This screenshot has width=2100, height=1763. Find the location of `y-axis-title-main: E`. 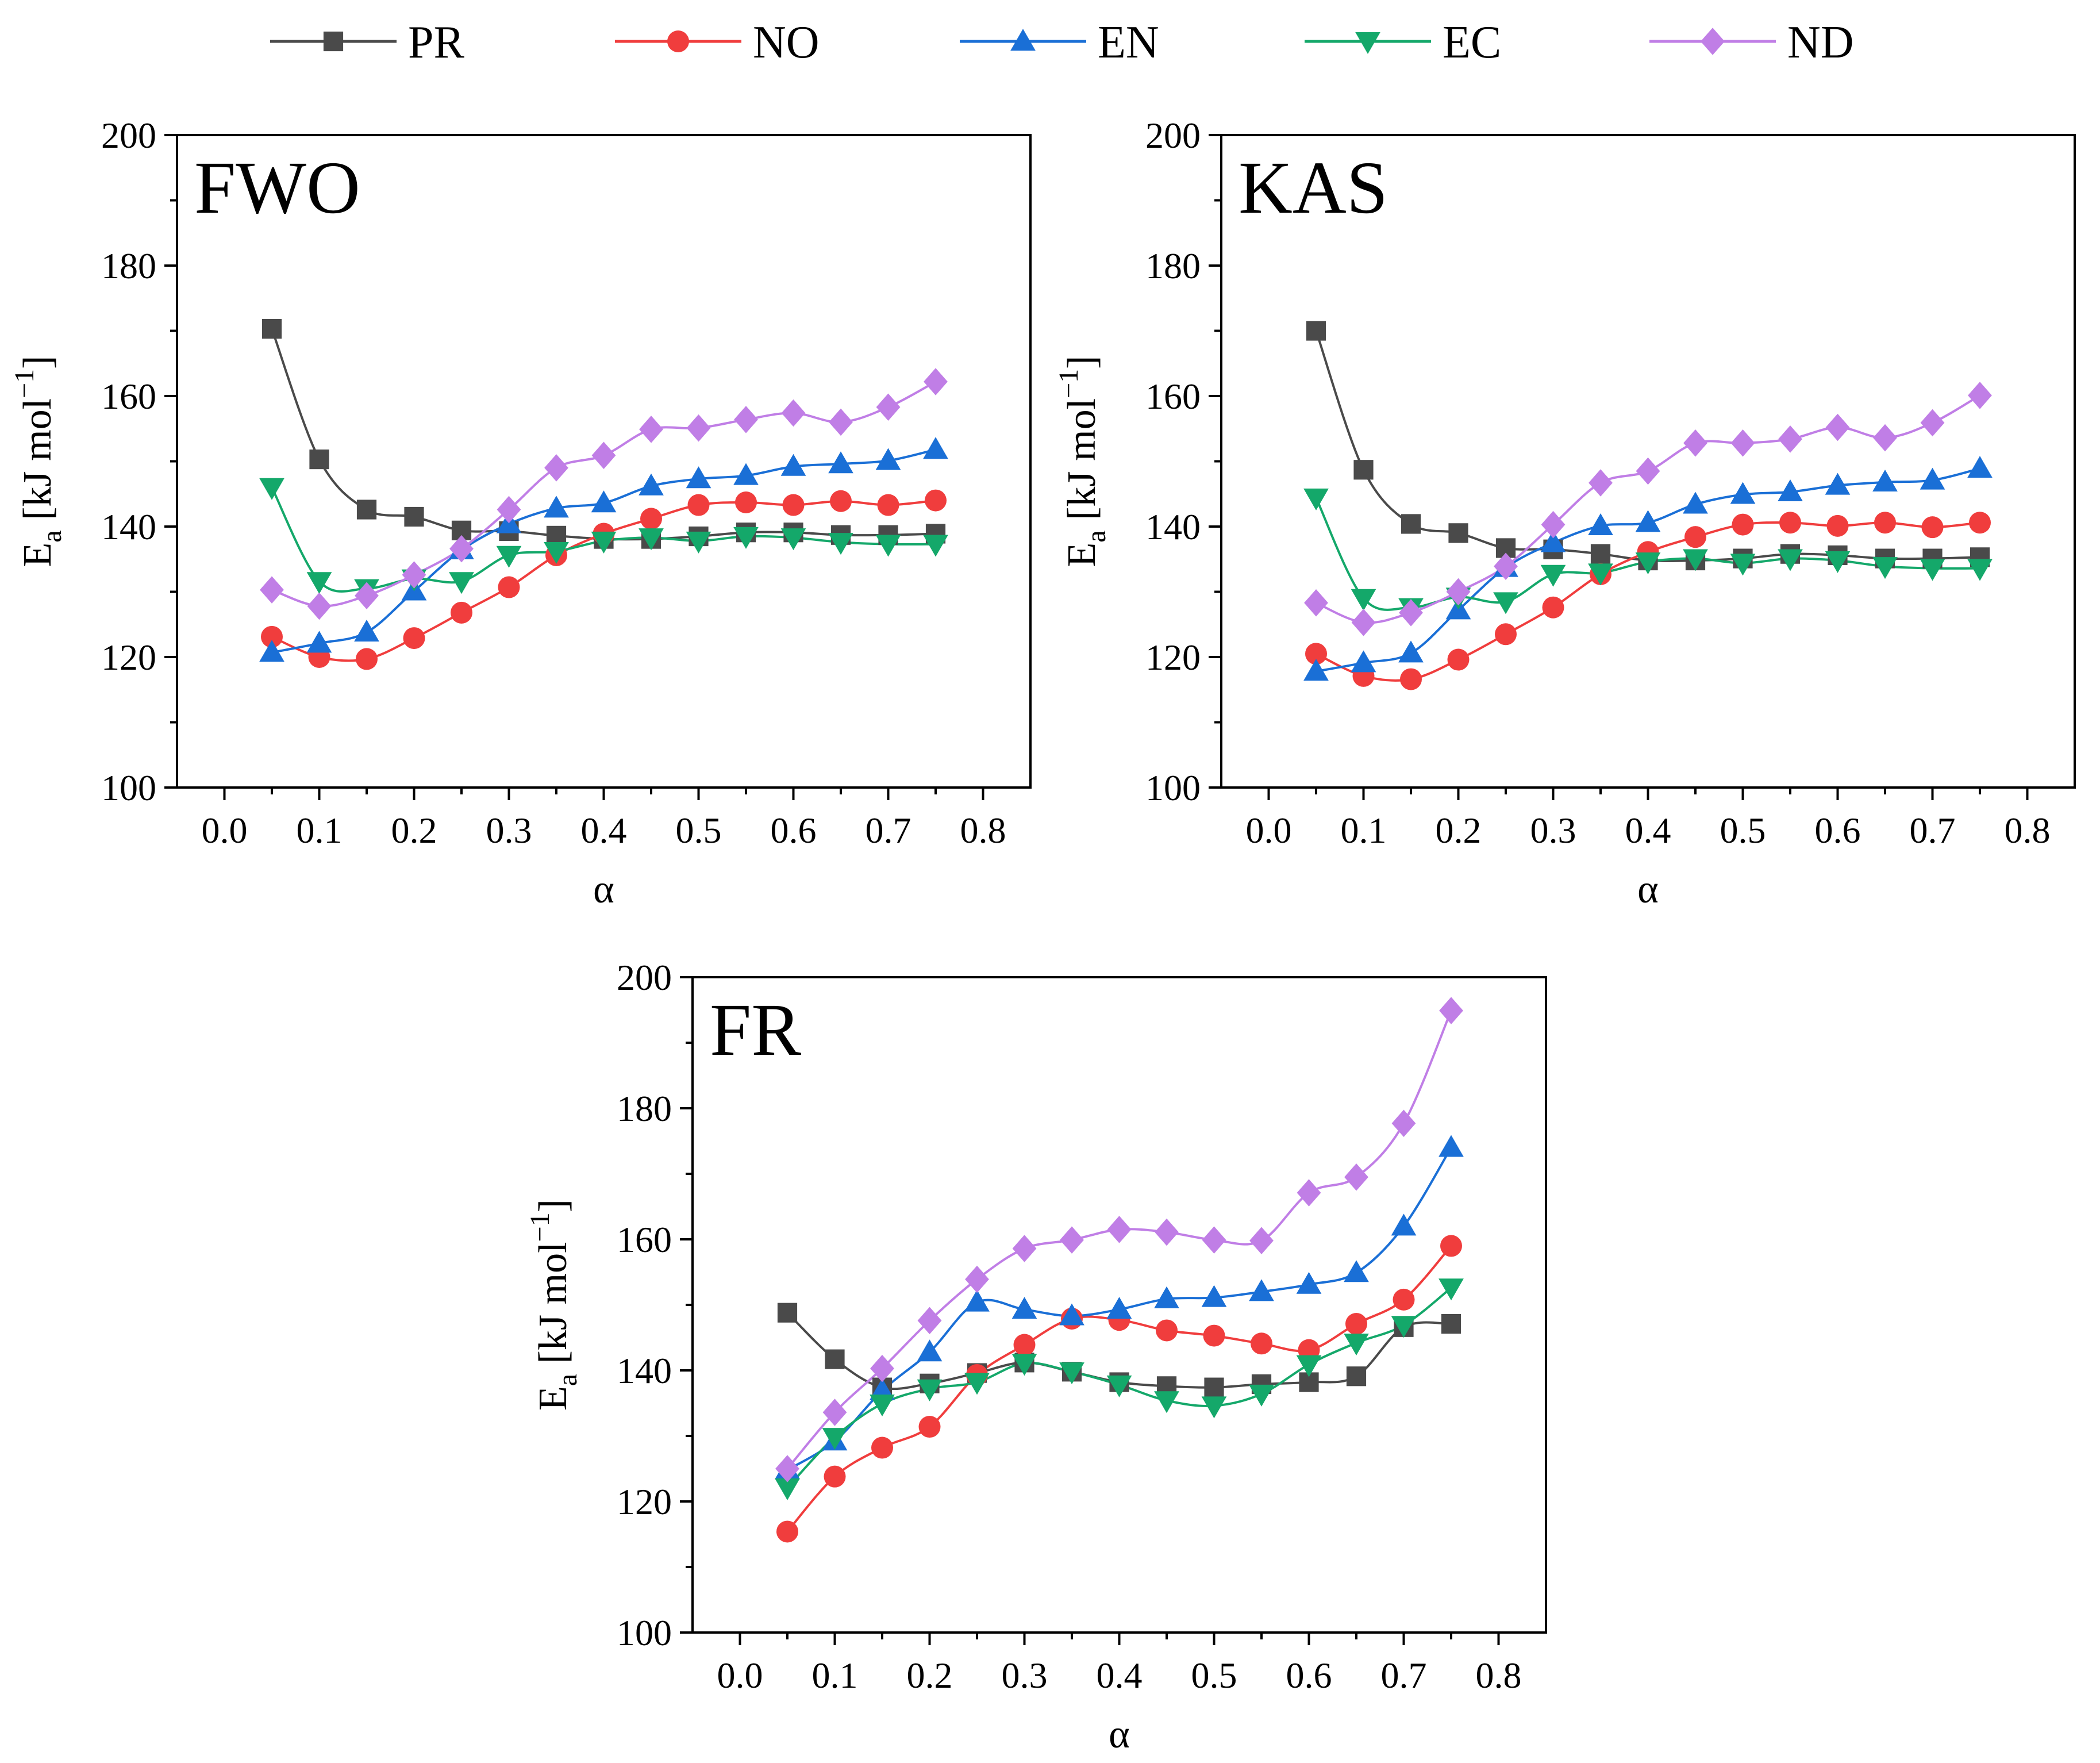

y-axis-title-main: E is located at coordinates (38, 555).